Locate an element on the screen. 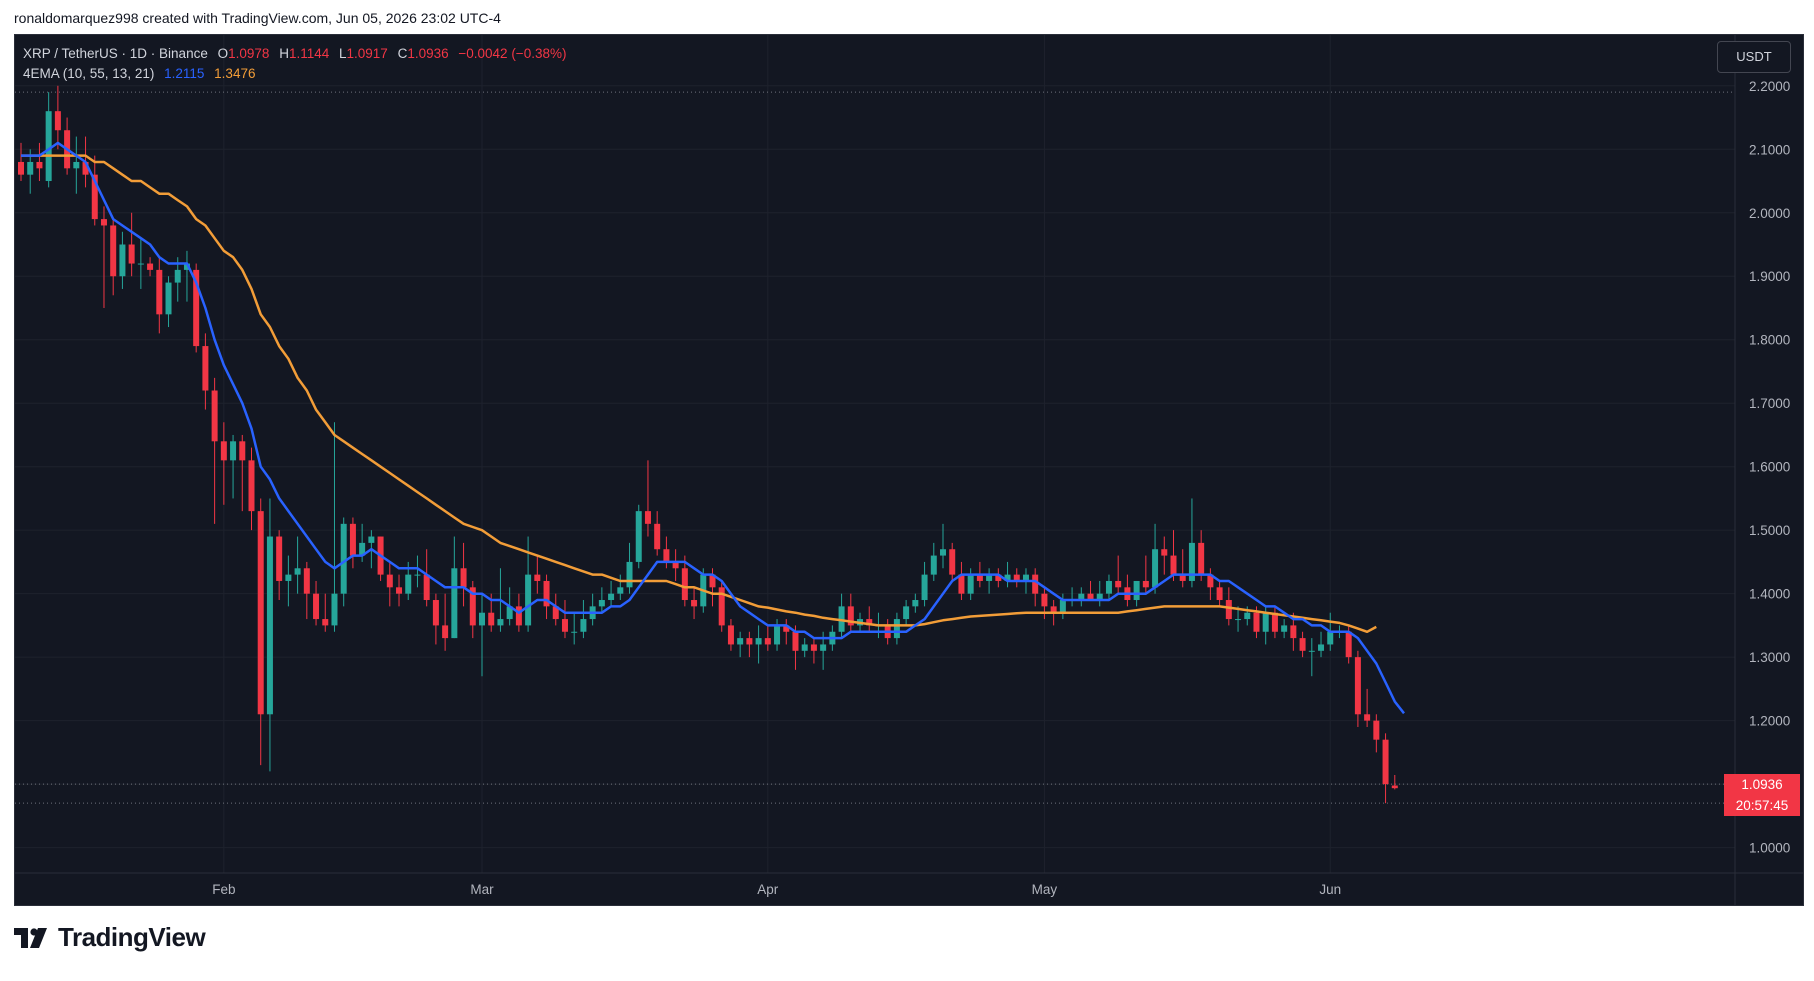  currency-button: USDT is located at coordinates (1754, 57).